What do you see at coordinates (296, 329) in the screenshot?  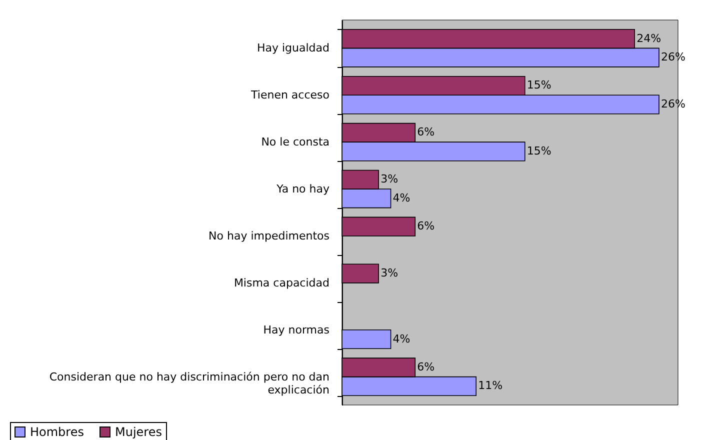 I see `y-tick-label: Hay normas` at bounding box center [296, 329].